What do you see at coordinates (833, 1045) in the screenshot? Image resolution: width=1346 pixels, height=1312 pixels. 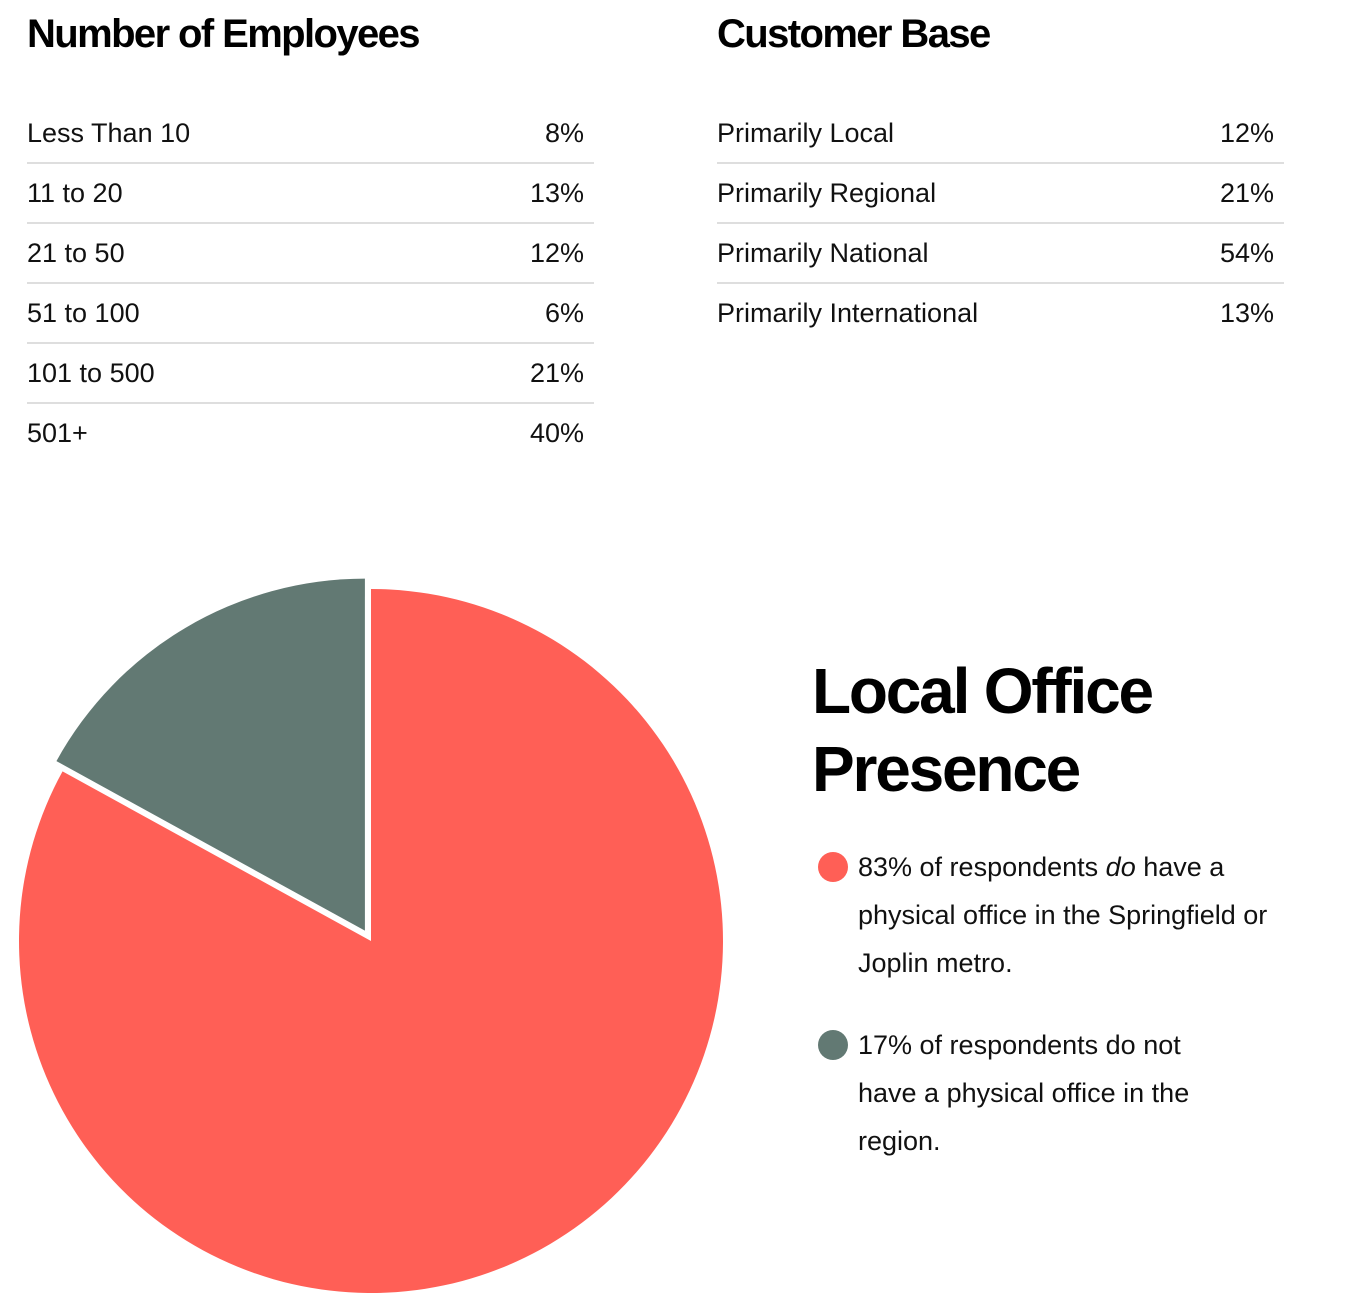 I see `legend-dot-no-office` at bounding box center [833, 1045].